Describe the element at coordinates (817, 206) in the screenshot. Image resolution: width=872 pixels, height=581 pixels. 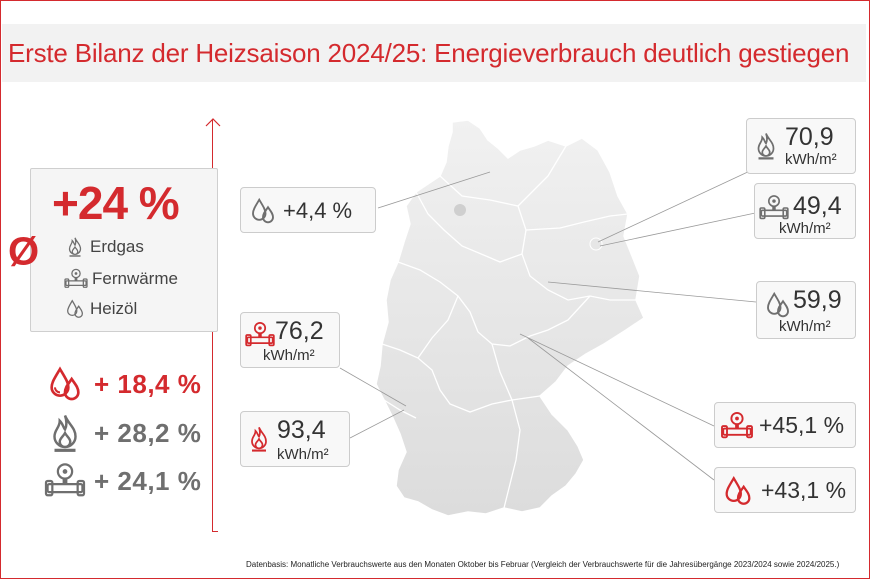
I see `callout-value: 49,4` at that location.